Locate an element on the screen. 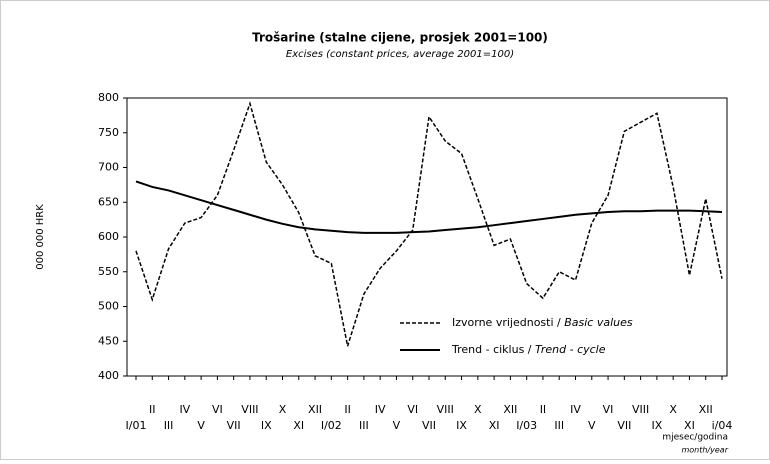 This screenshot has width=770, height=464. y-tick-label: 450 is located at coordinates (108, 340).